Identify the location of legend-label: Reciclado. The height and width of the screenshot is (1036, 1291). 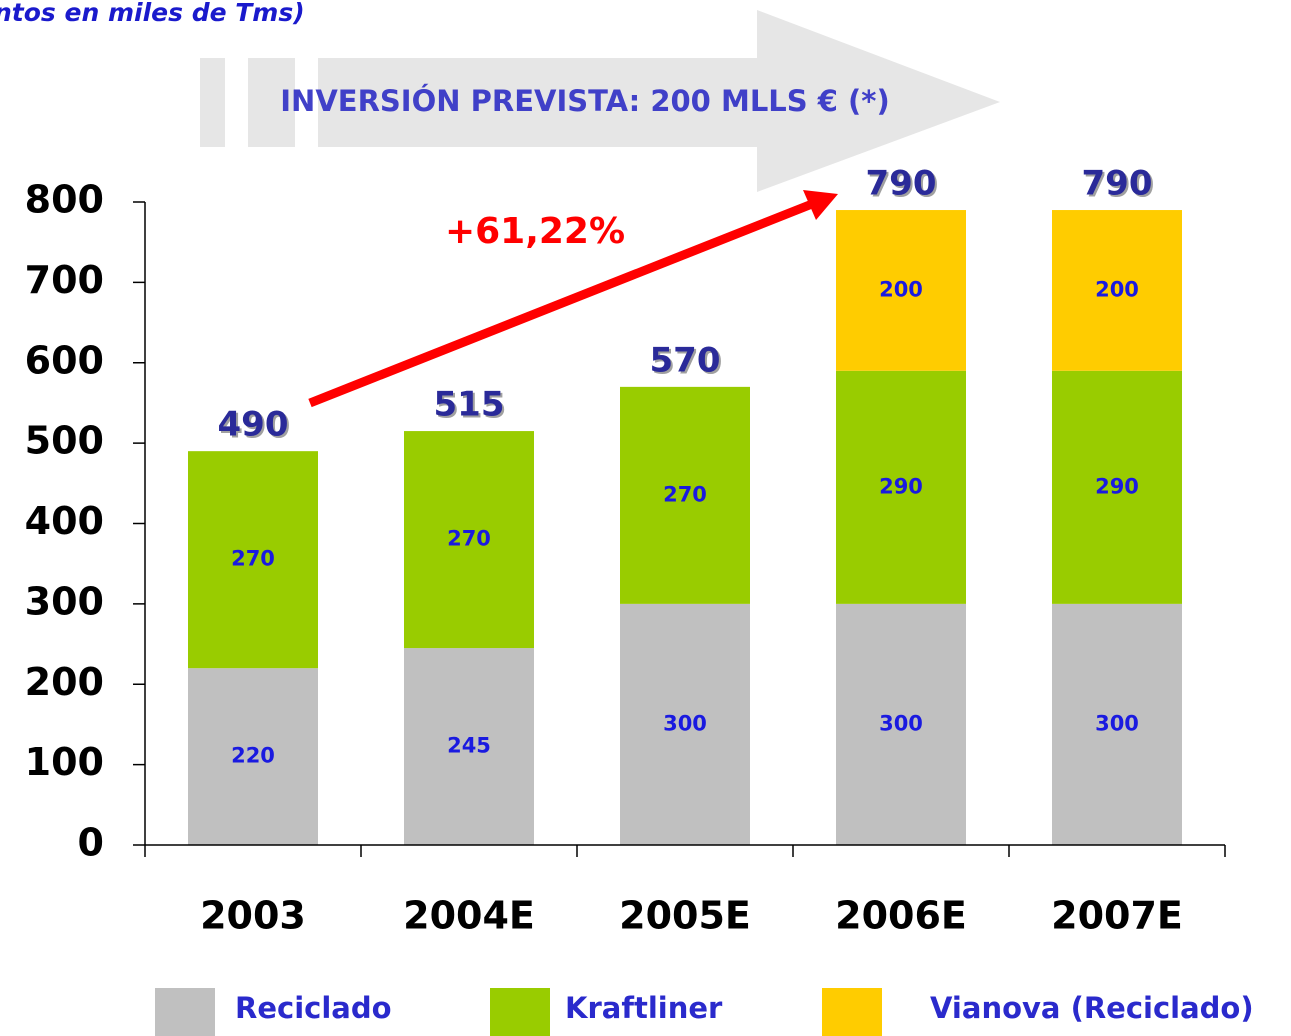
(313, 1008).